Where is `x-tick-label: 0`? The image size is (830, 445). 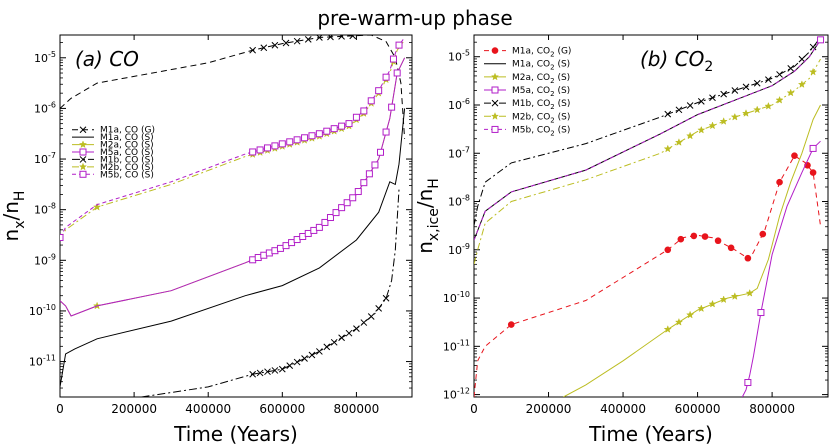 x-tick-label: 0 is located at coordinates (60, 409).